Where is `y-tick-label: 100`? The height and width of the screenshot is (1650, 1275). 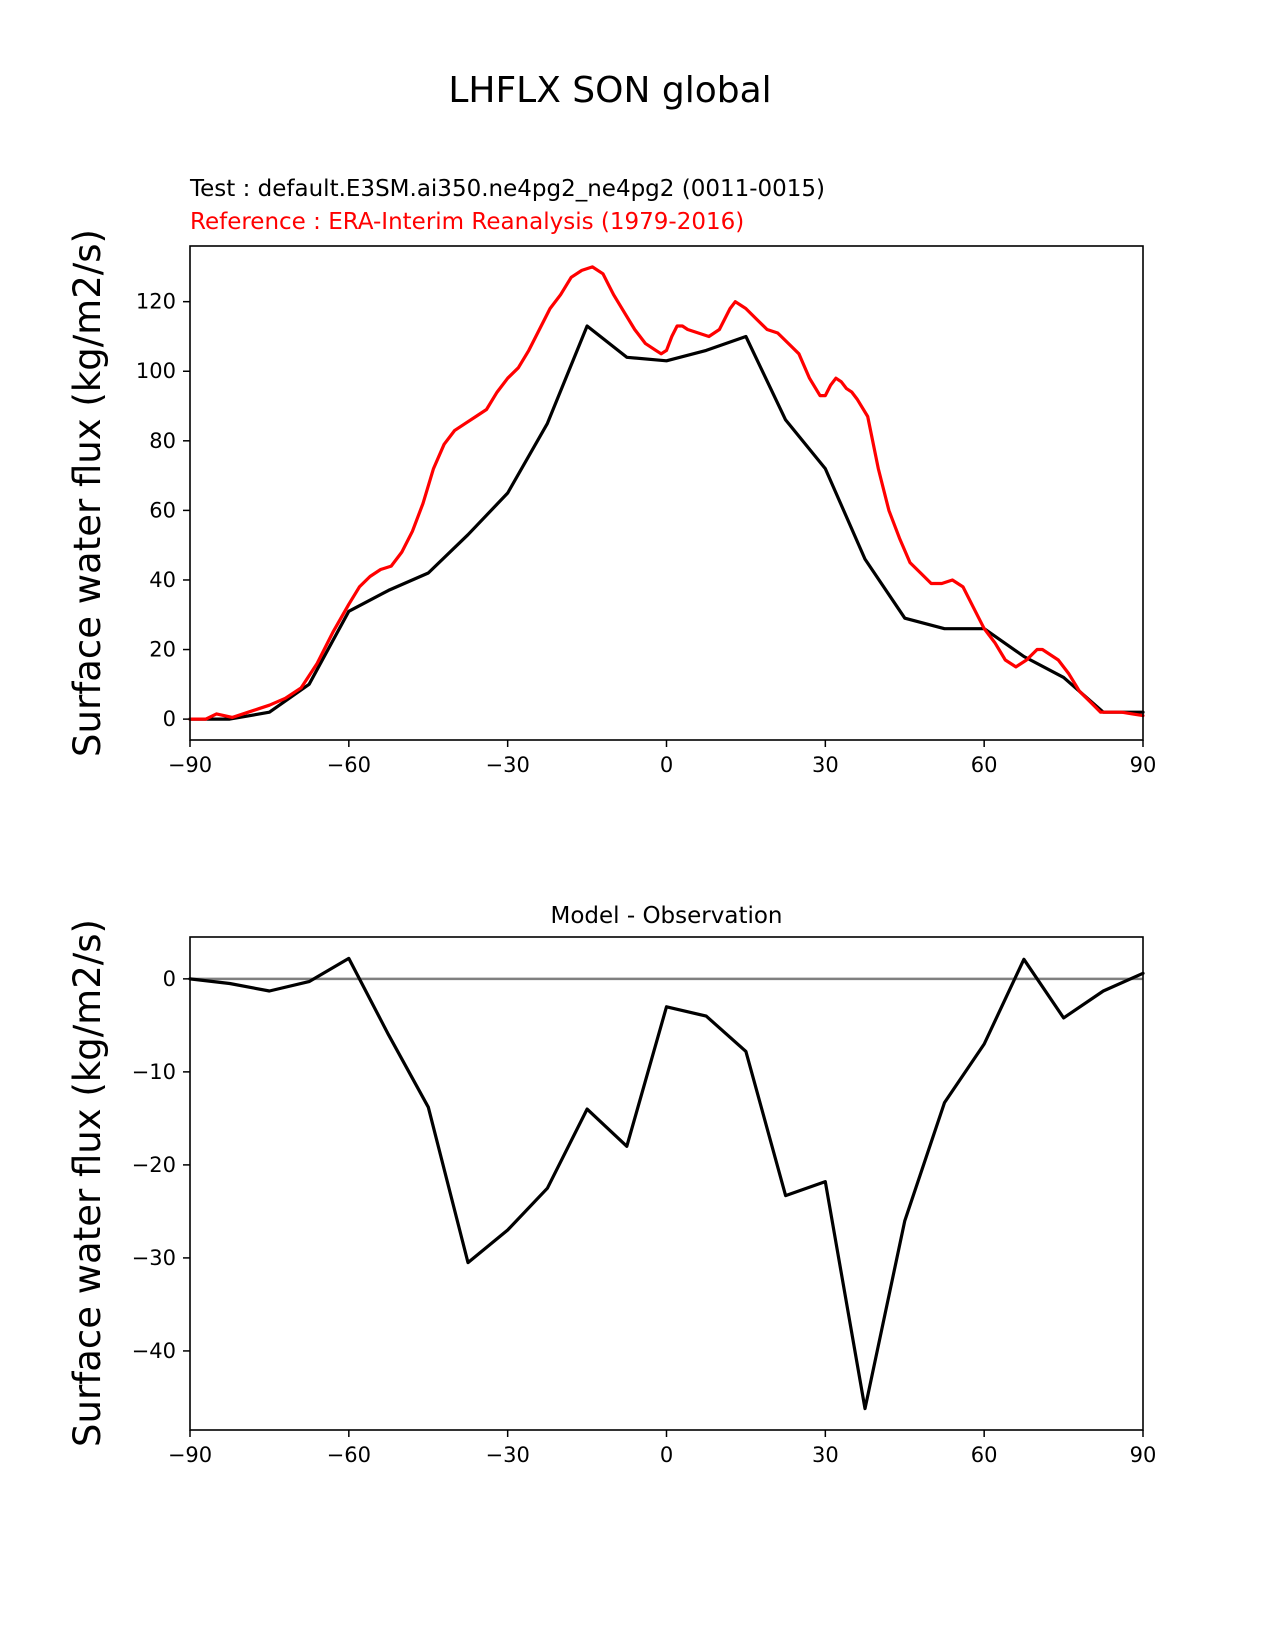 y-tick-label: 100 is located at coordinates (156, 371).